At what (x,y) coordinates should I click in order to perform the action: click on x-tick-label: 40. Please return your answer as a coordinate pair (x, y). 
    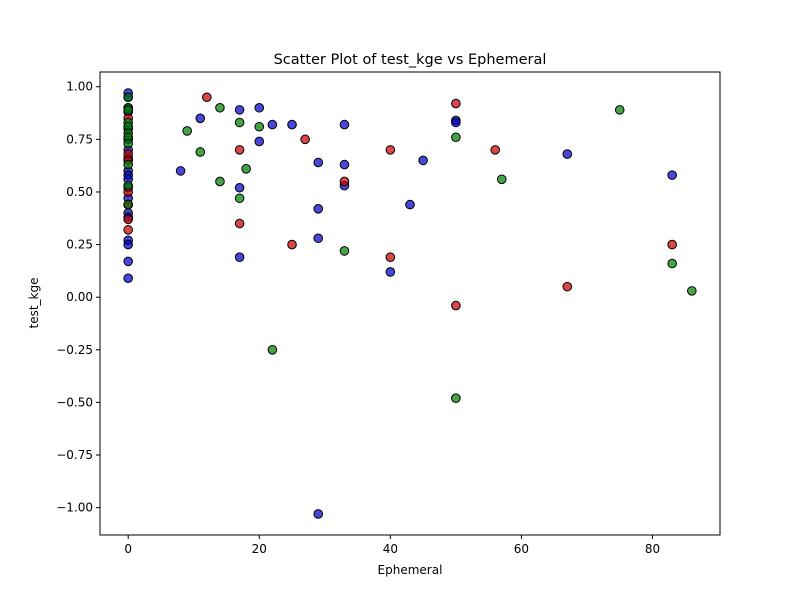
    Looking at the image, I should click on (390, 549).